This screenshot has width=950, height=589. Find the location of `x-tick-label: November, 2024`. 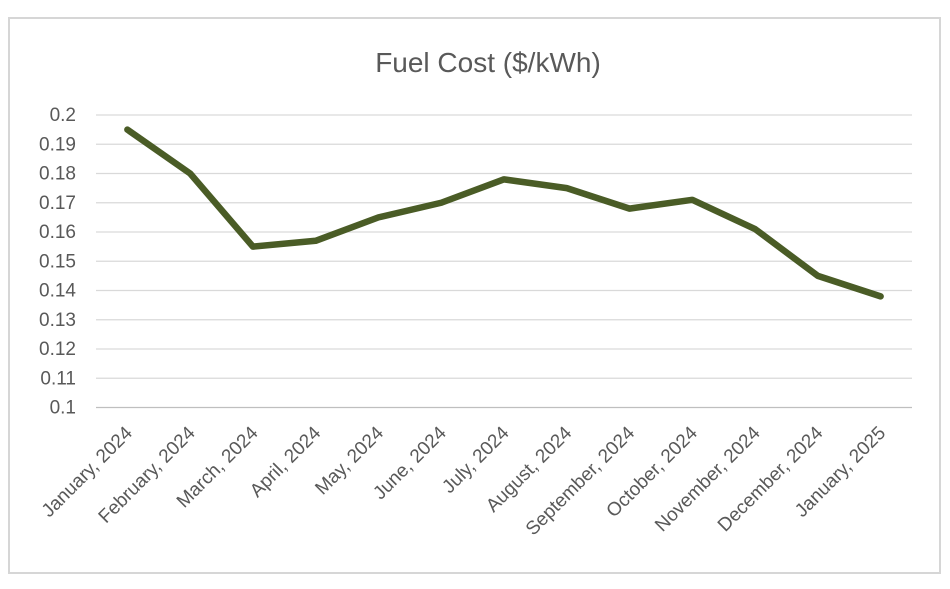

x-tick-label: November, 2024 is located at coordinates (708, 479).